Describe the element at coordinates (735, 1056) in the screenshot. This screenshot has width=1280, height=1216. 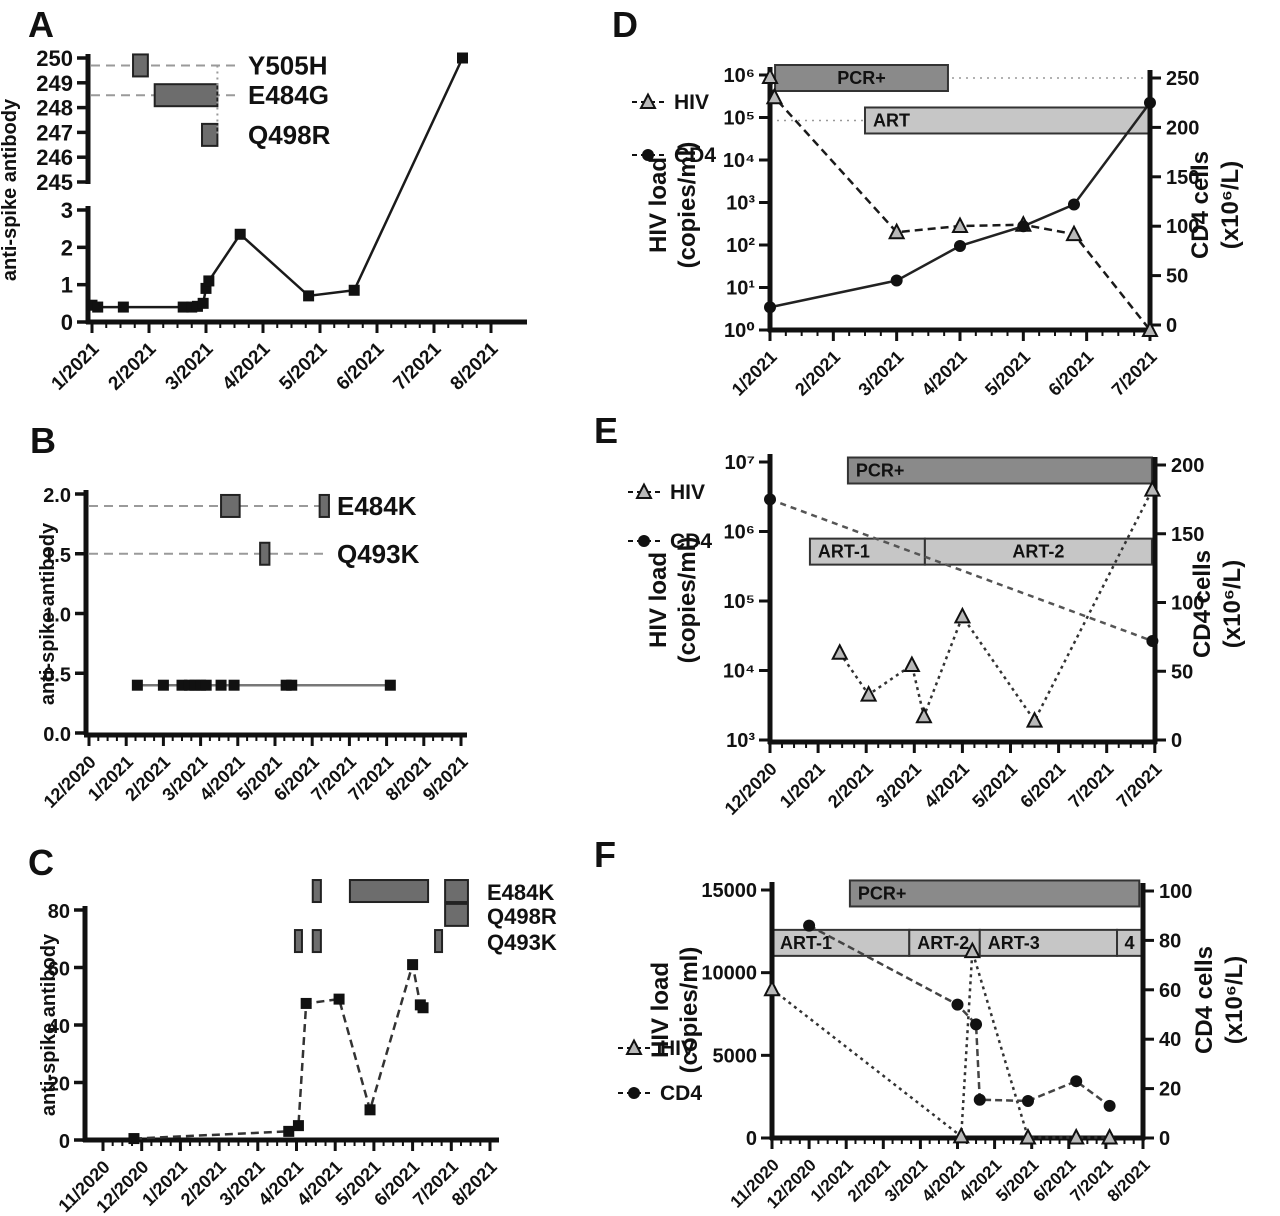
I see `left-tick-label: 5000` at that location.